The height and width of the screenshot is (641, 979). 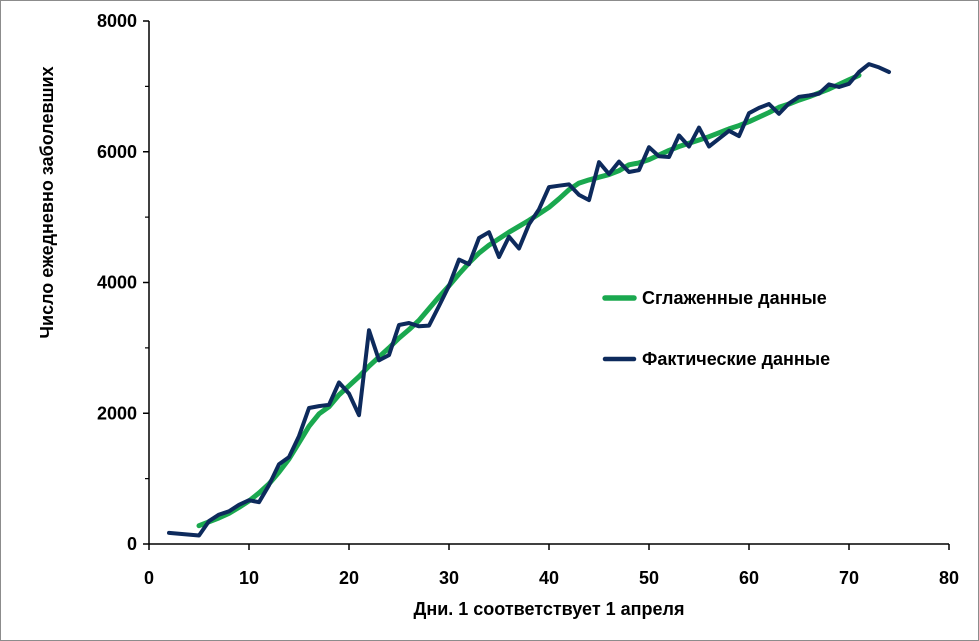 I want to click on x-tick-label: 50, so click(x=649, y=578).